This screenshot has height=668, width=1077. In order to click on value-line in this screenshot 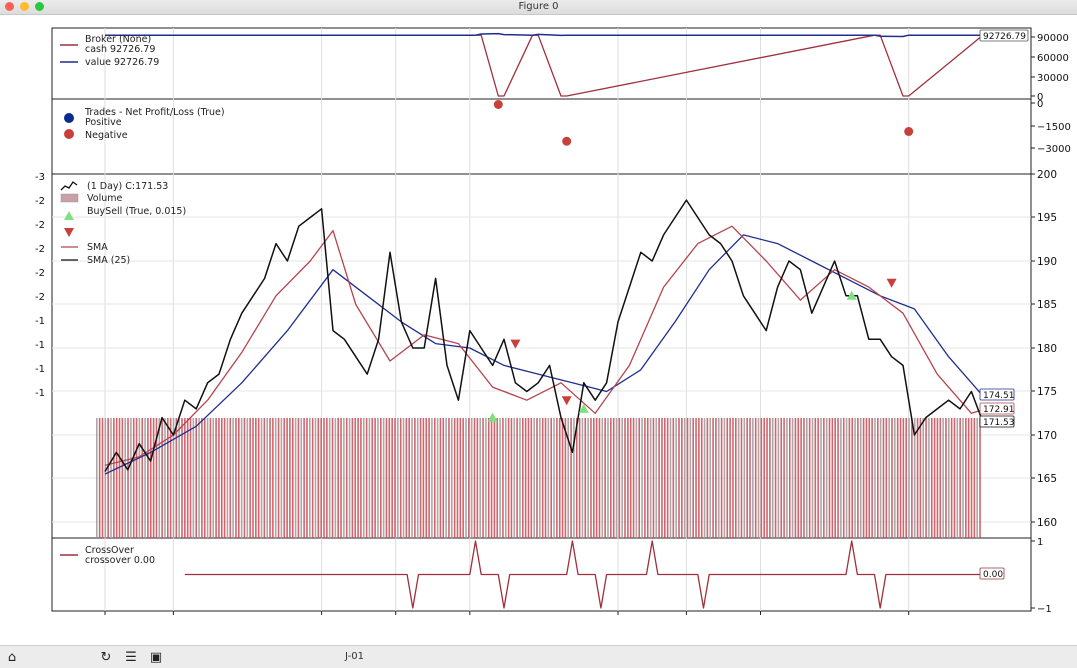, I will do `click(544, 35)`.